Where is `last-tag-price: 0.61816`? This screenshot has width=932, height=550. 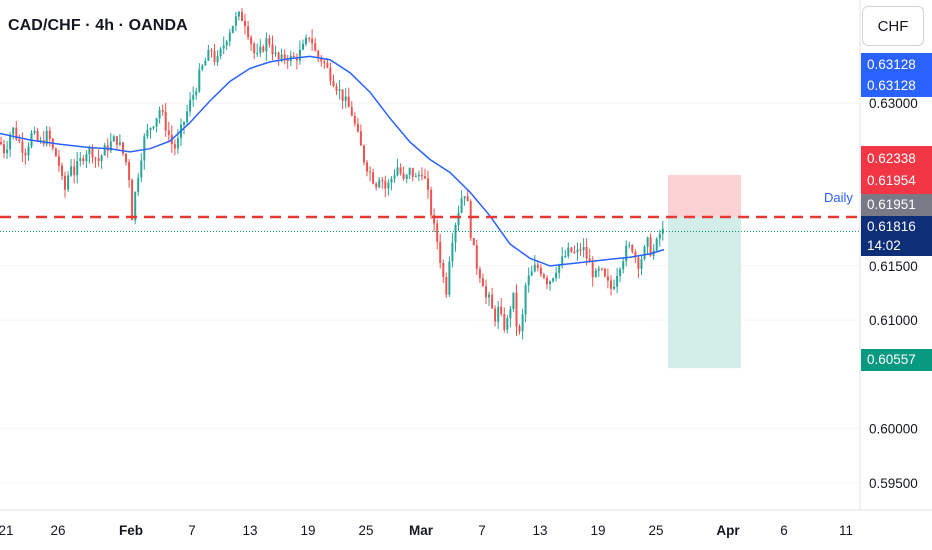 last-tag-price: 0.61816 is located at coordinates (891, 226).